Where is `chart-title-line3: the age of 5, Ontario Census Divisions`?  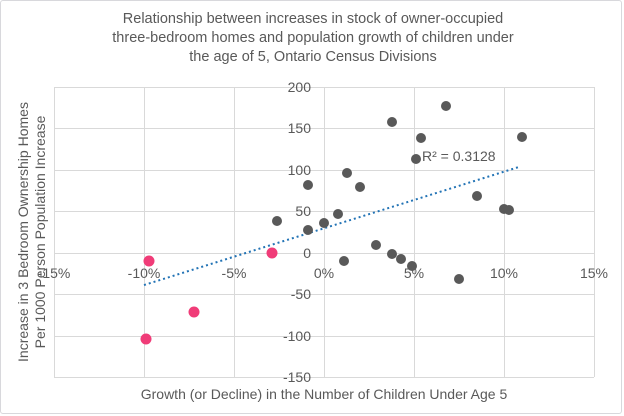 chart-title-line3: the age of 5, Ontario Census Divisions is located at coordinates (313, 57).